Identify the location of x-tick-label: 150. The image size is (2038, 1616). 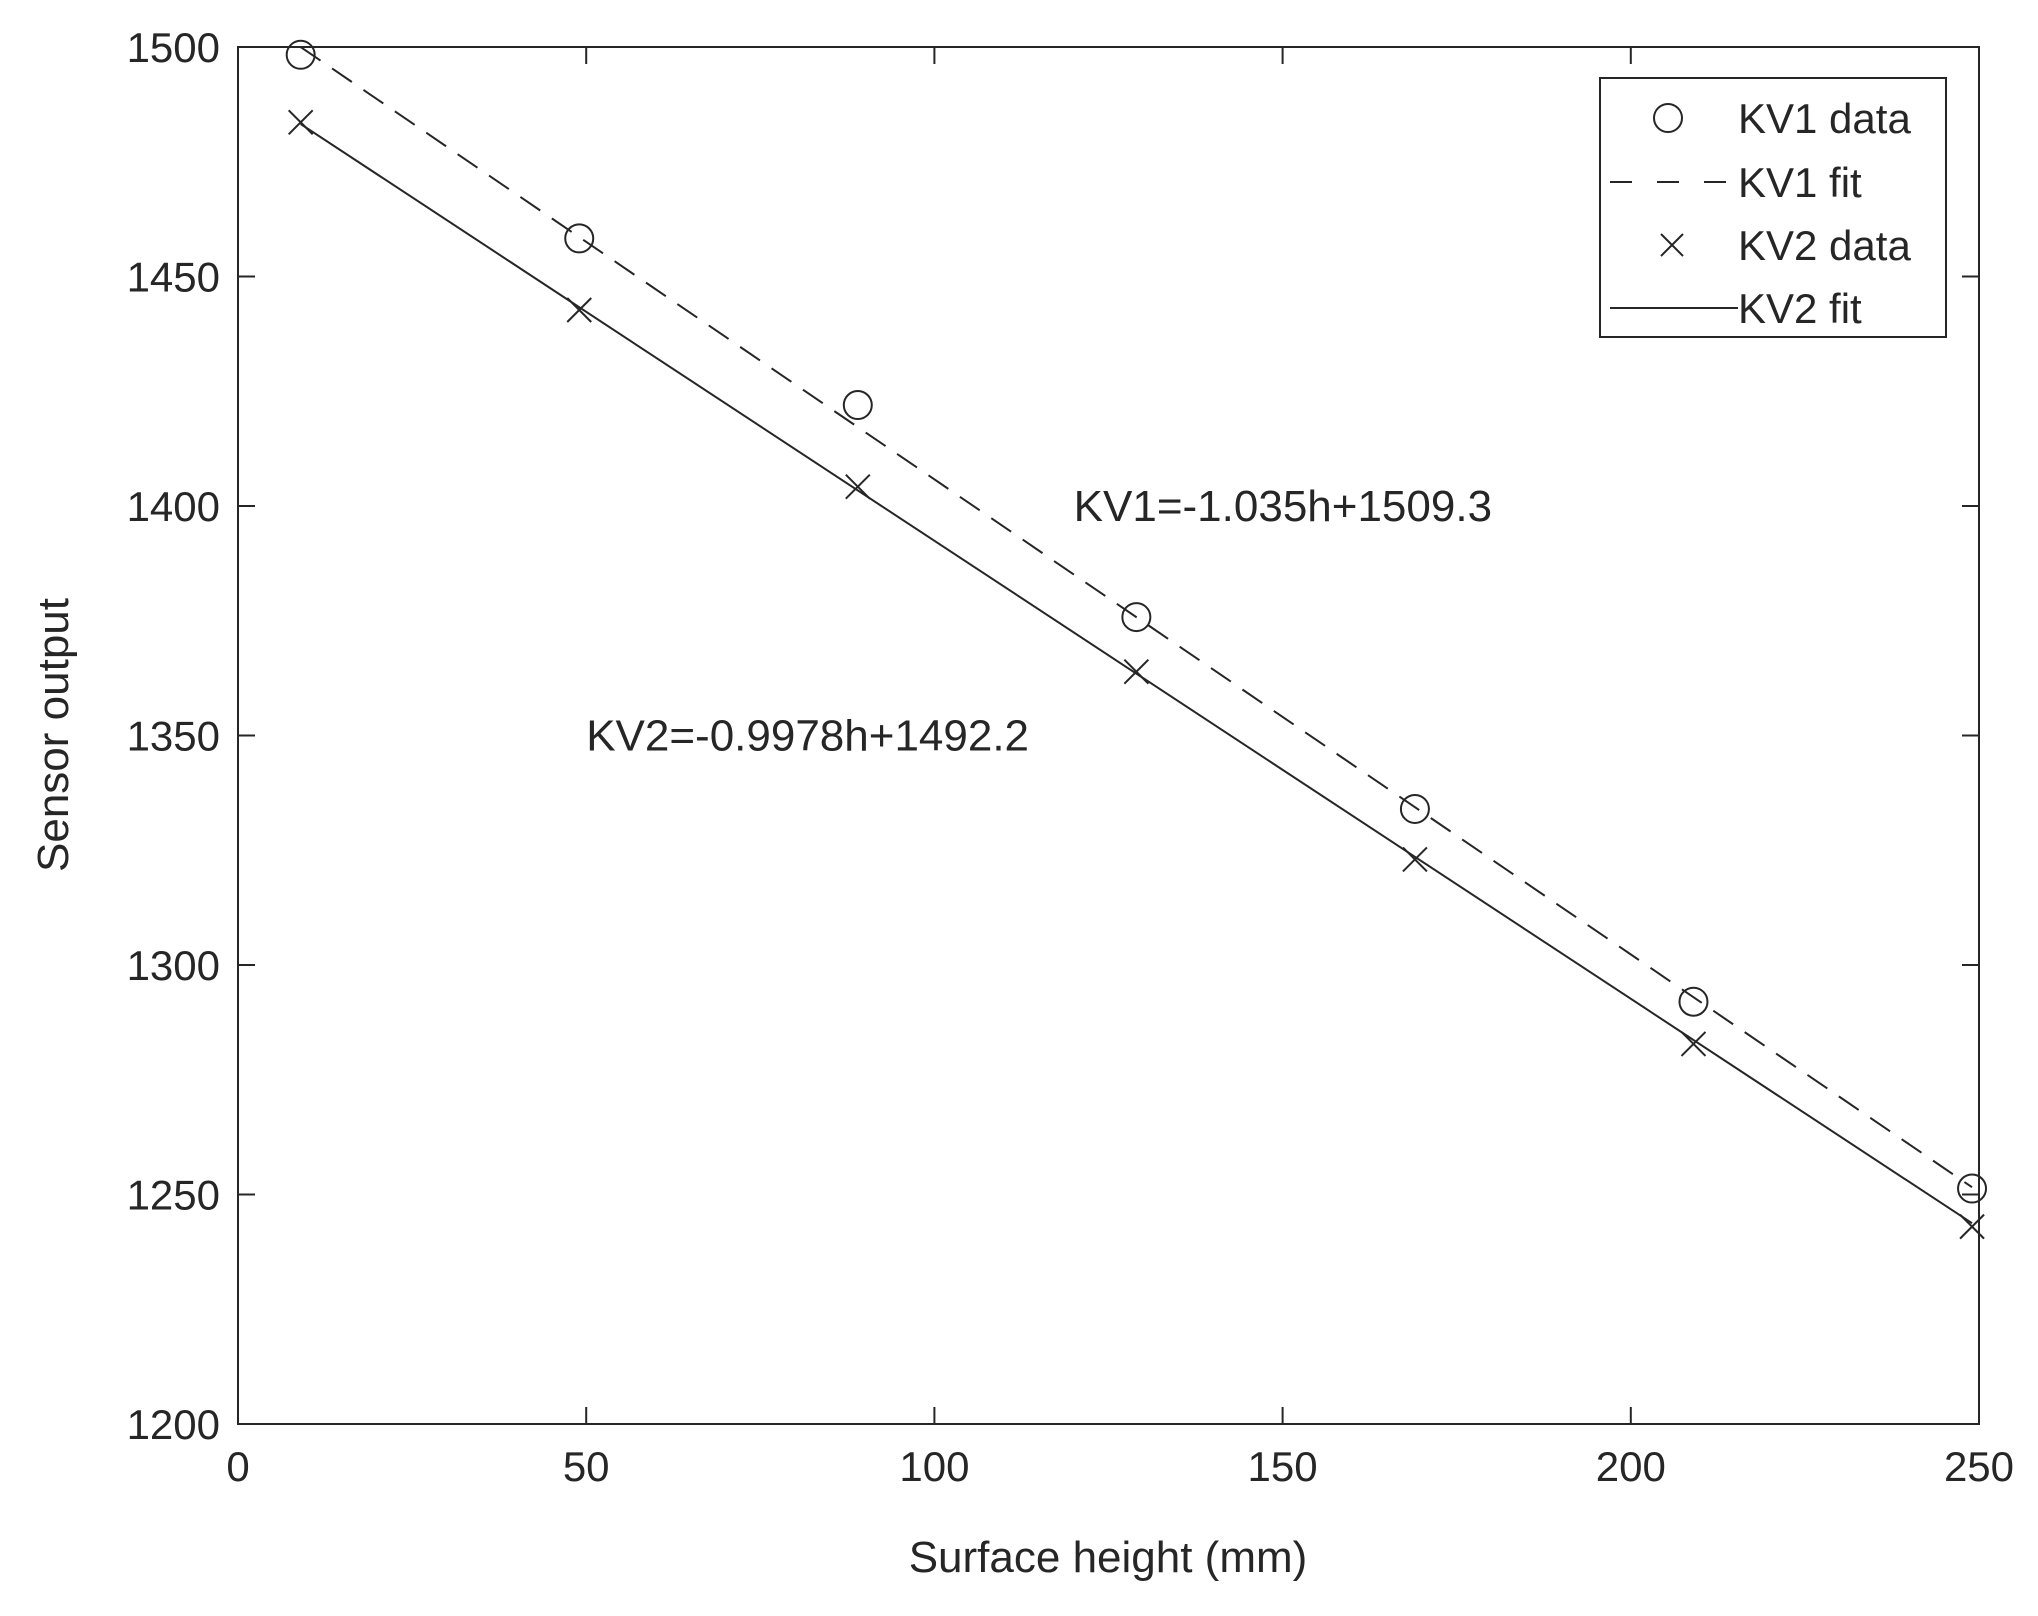
(1283, 1466).